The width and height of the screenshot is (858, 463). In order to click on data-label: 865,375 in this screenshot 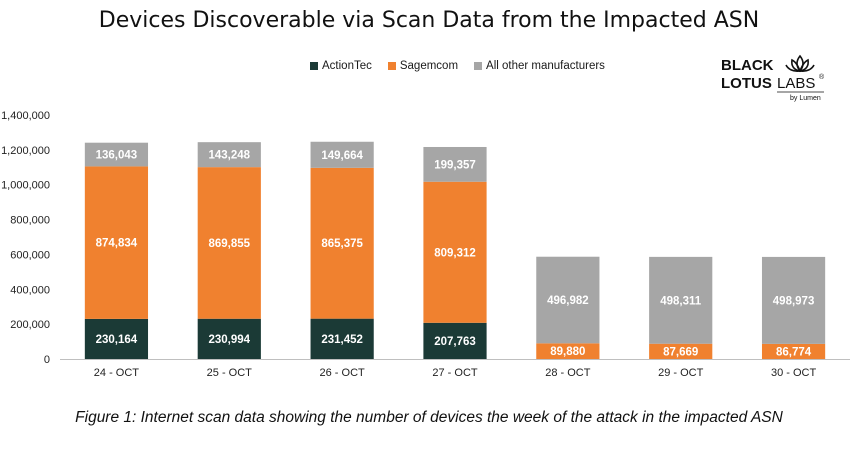, I will do `click(342, 244)`.